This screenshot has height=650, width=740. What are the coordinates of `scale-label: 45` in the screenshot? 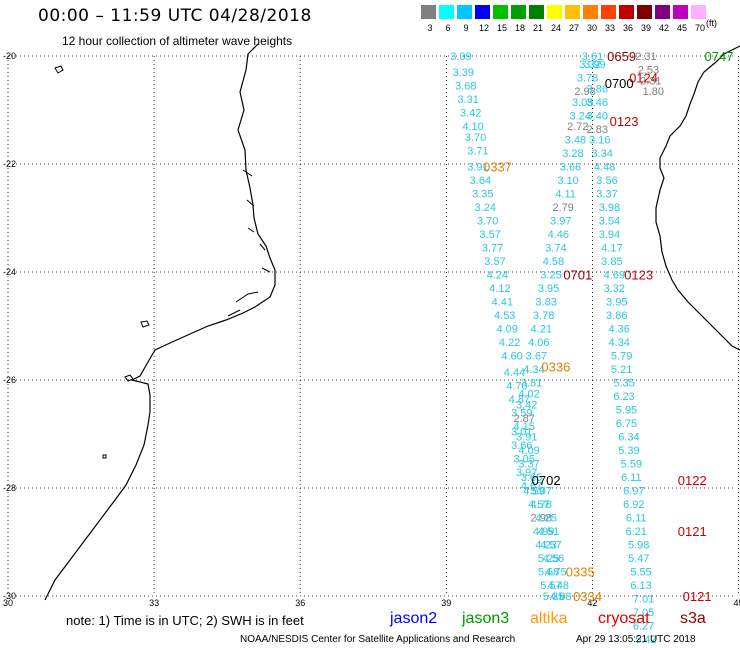 It's located at (682, 28).